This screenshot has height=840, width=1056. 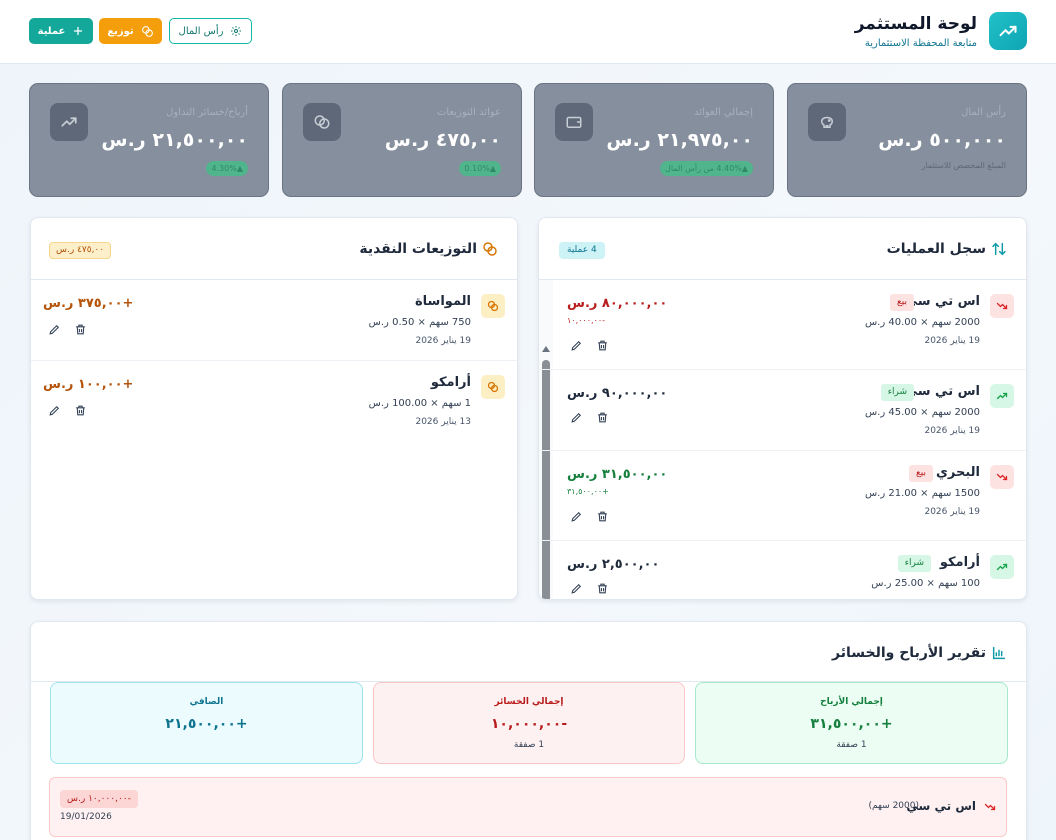 What do you see at coordinates (920, 43) in the screenshot?
I see `app-subtitle: متابعة المحفظة الاستثمارية` at bounding box center [920, 43].